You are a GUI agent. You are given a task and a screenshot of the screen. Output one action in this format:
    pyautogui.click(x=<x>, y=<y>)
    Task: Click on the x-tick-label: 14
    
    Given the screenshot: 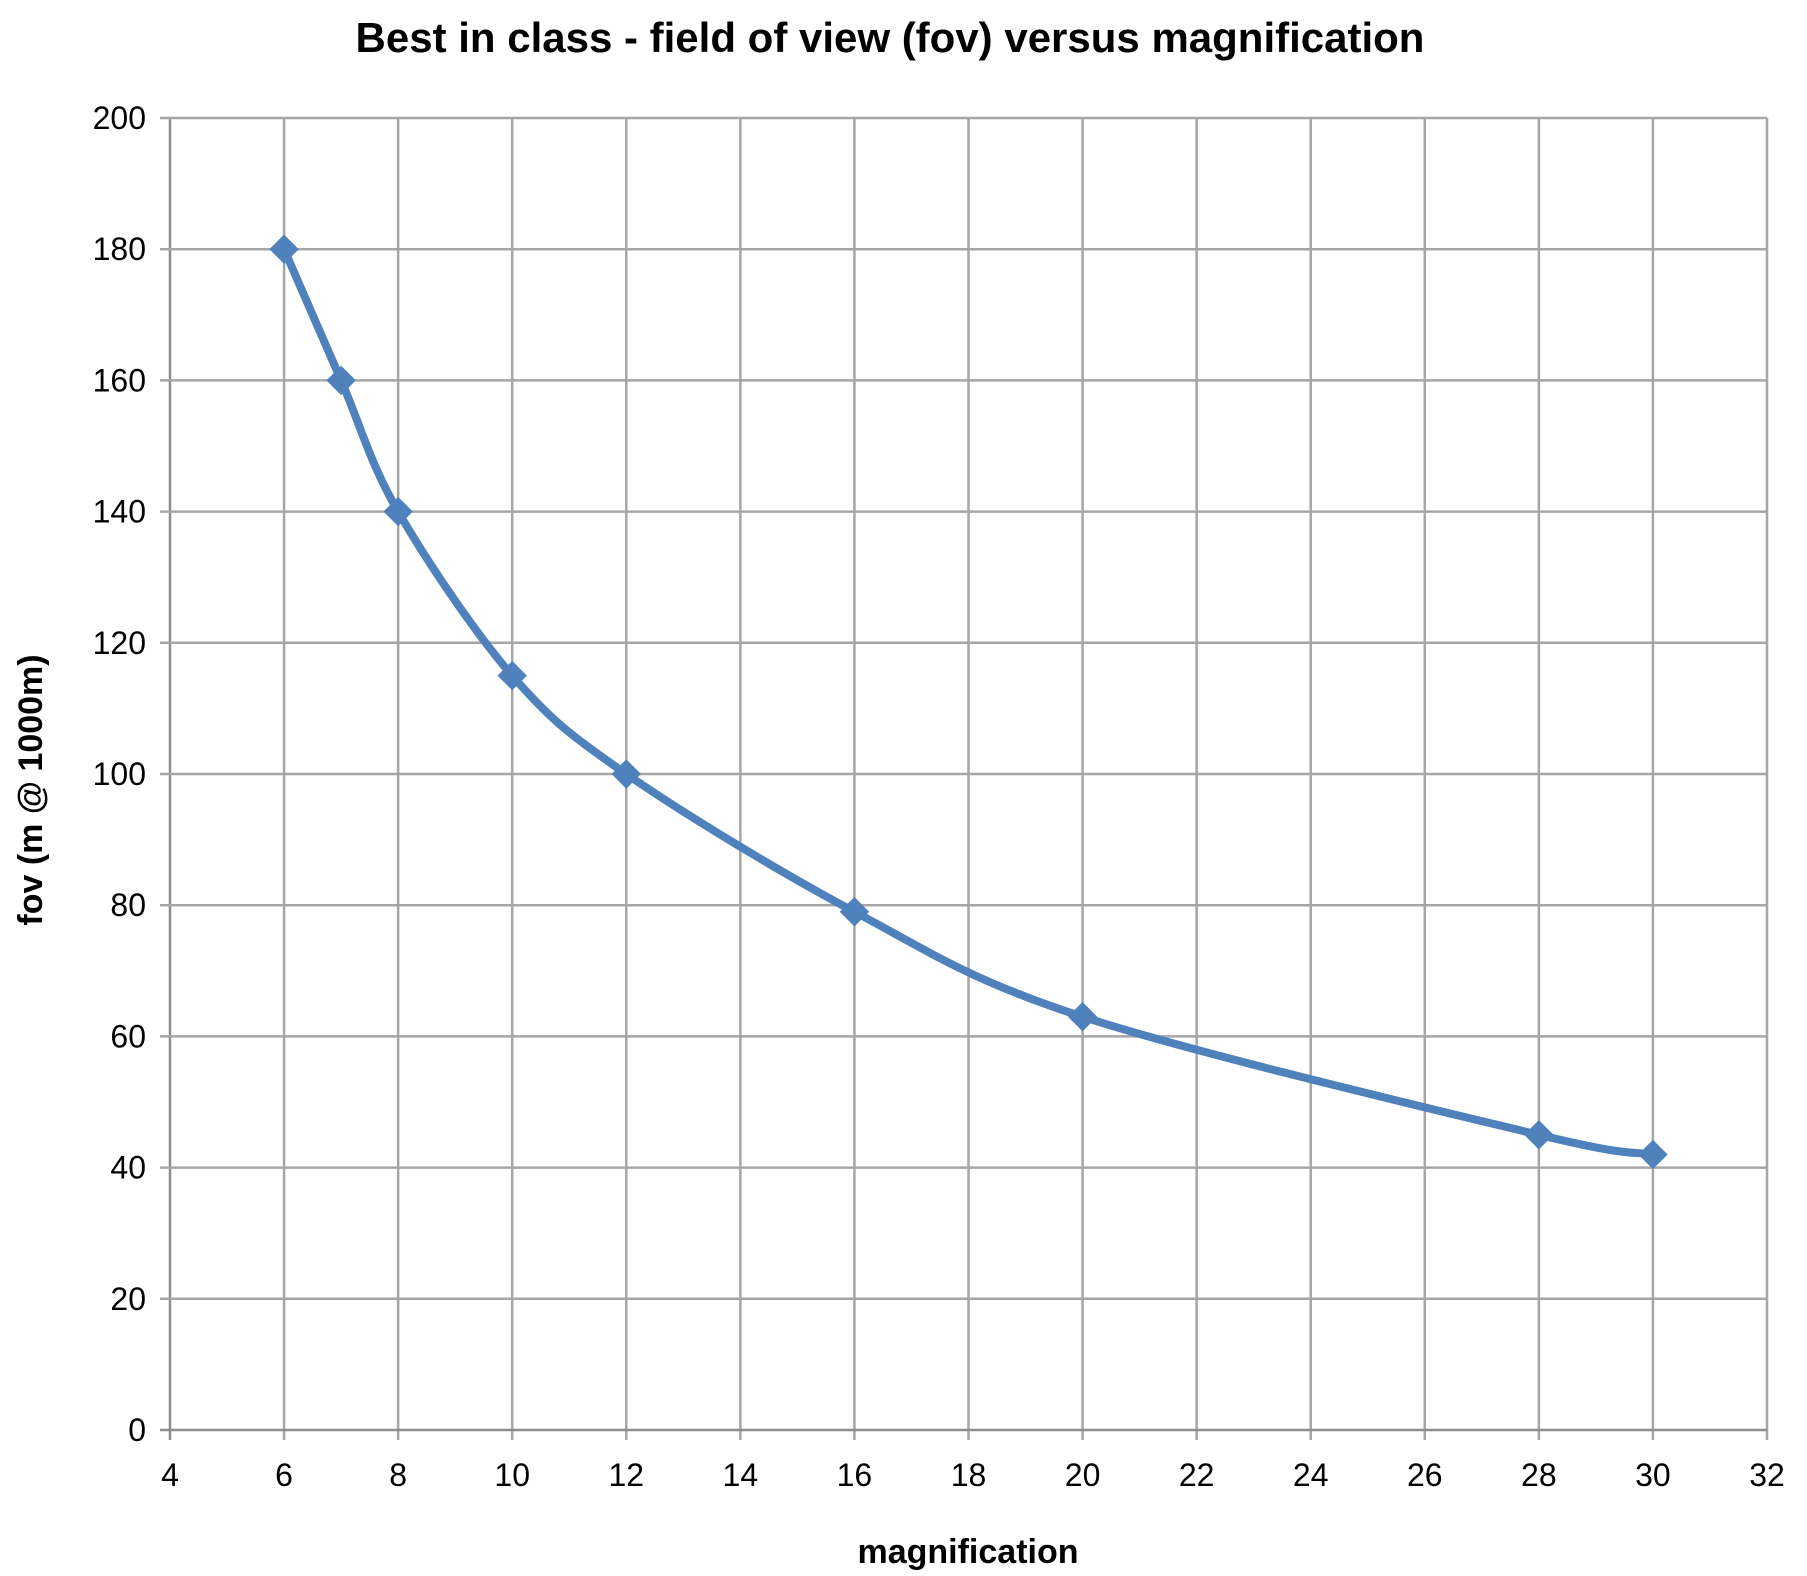 What is the action you would take?
    pyautogui.click(x=741, y=1475)
    